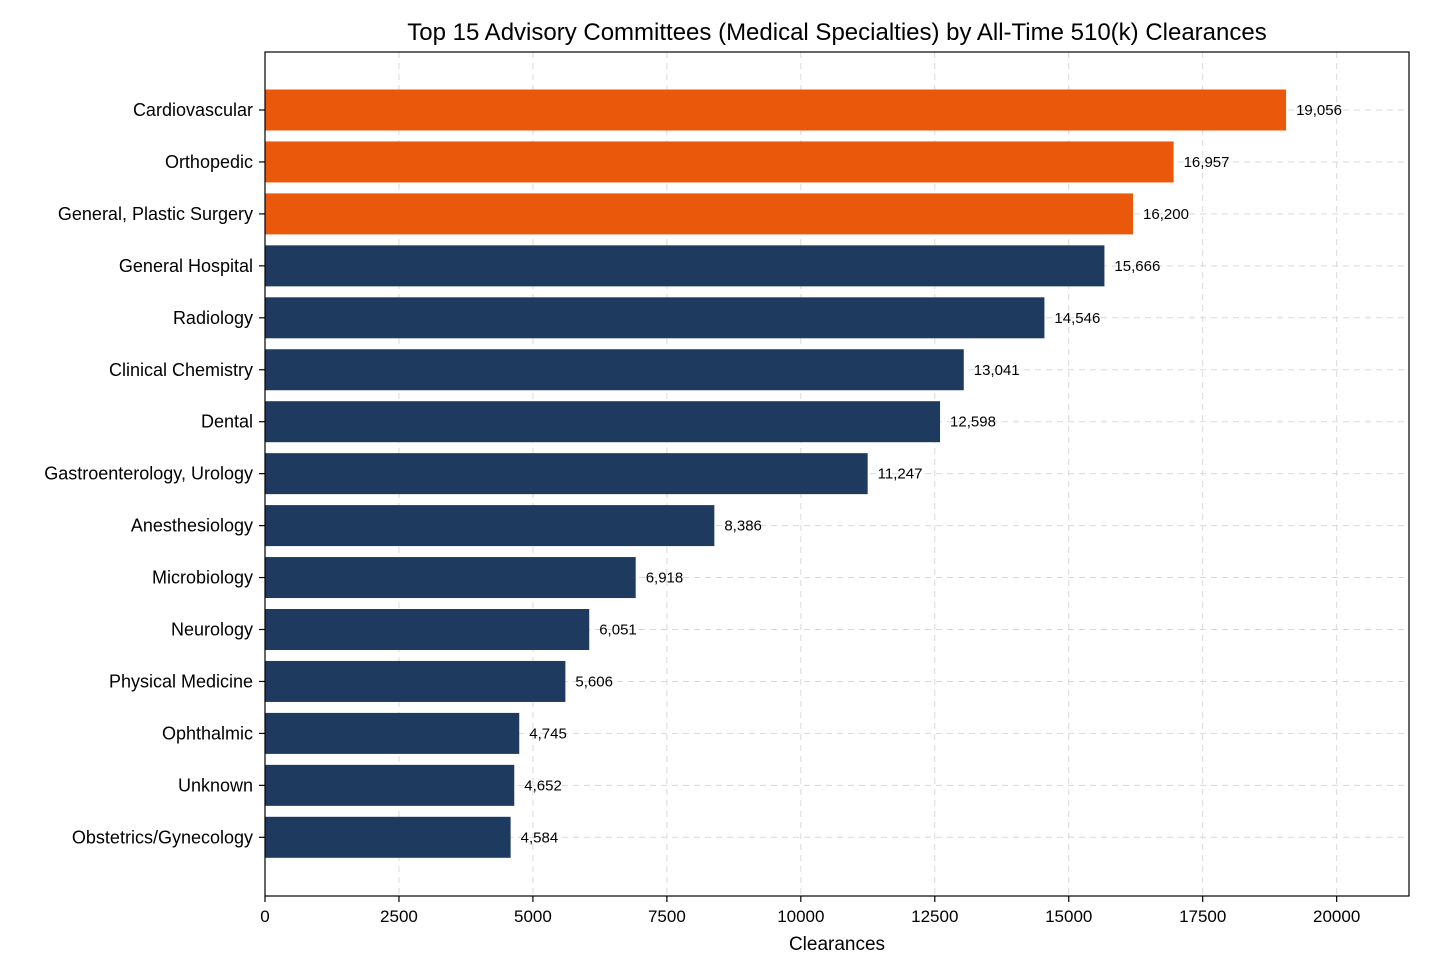 Image resolution: width=1430 pixels, height=975 pixels. Describe the element at coordinates (934, 916) in the screenshot. I see `x-tick-label: 12500` at that location.